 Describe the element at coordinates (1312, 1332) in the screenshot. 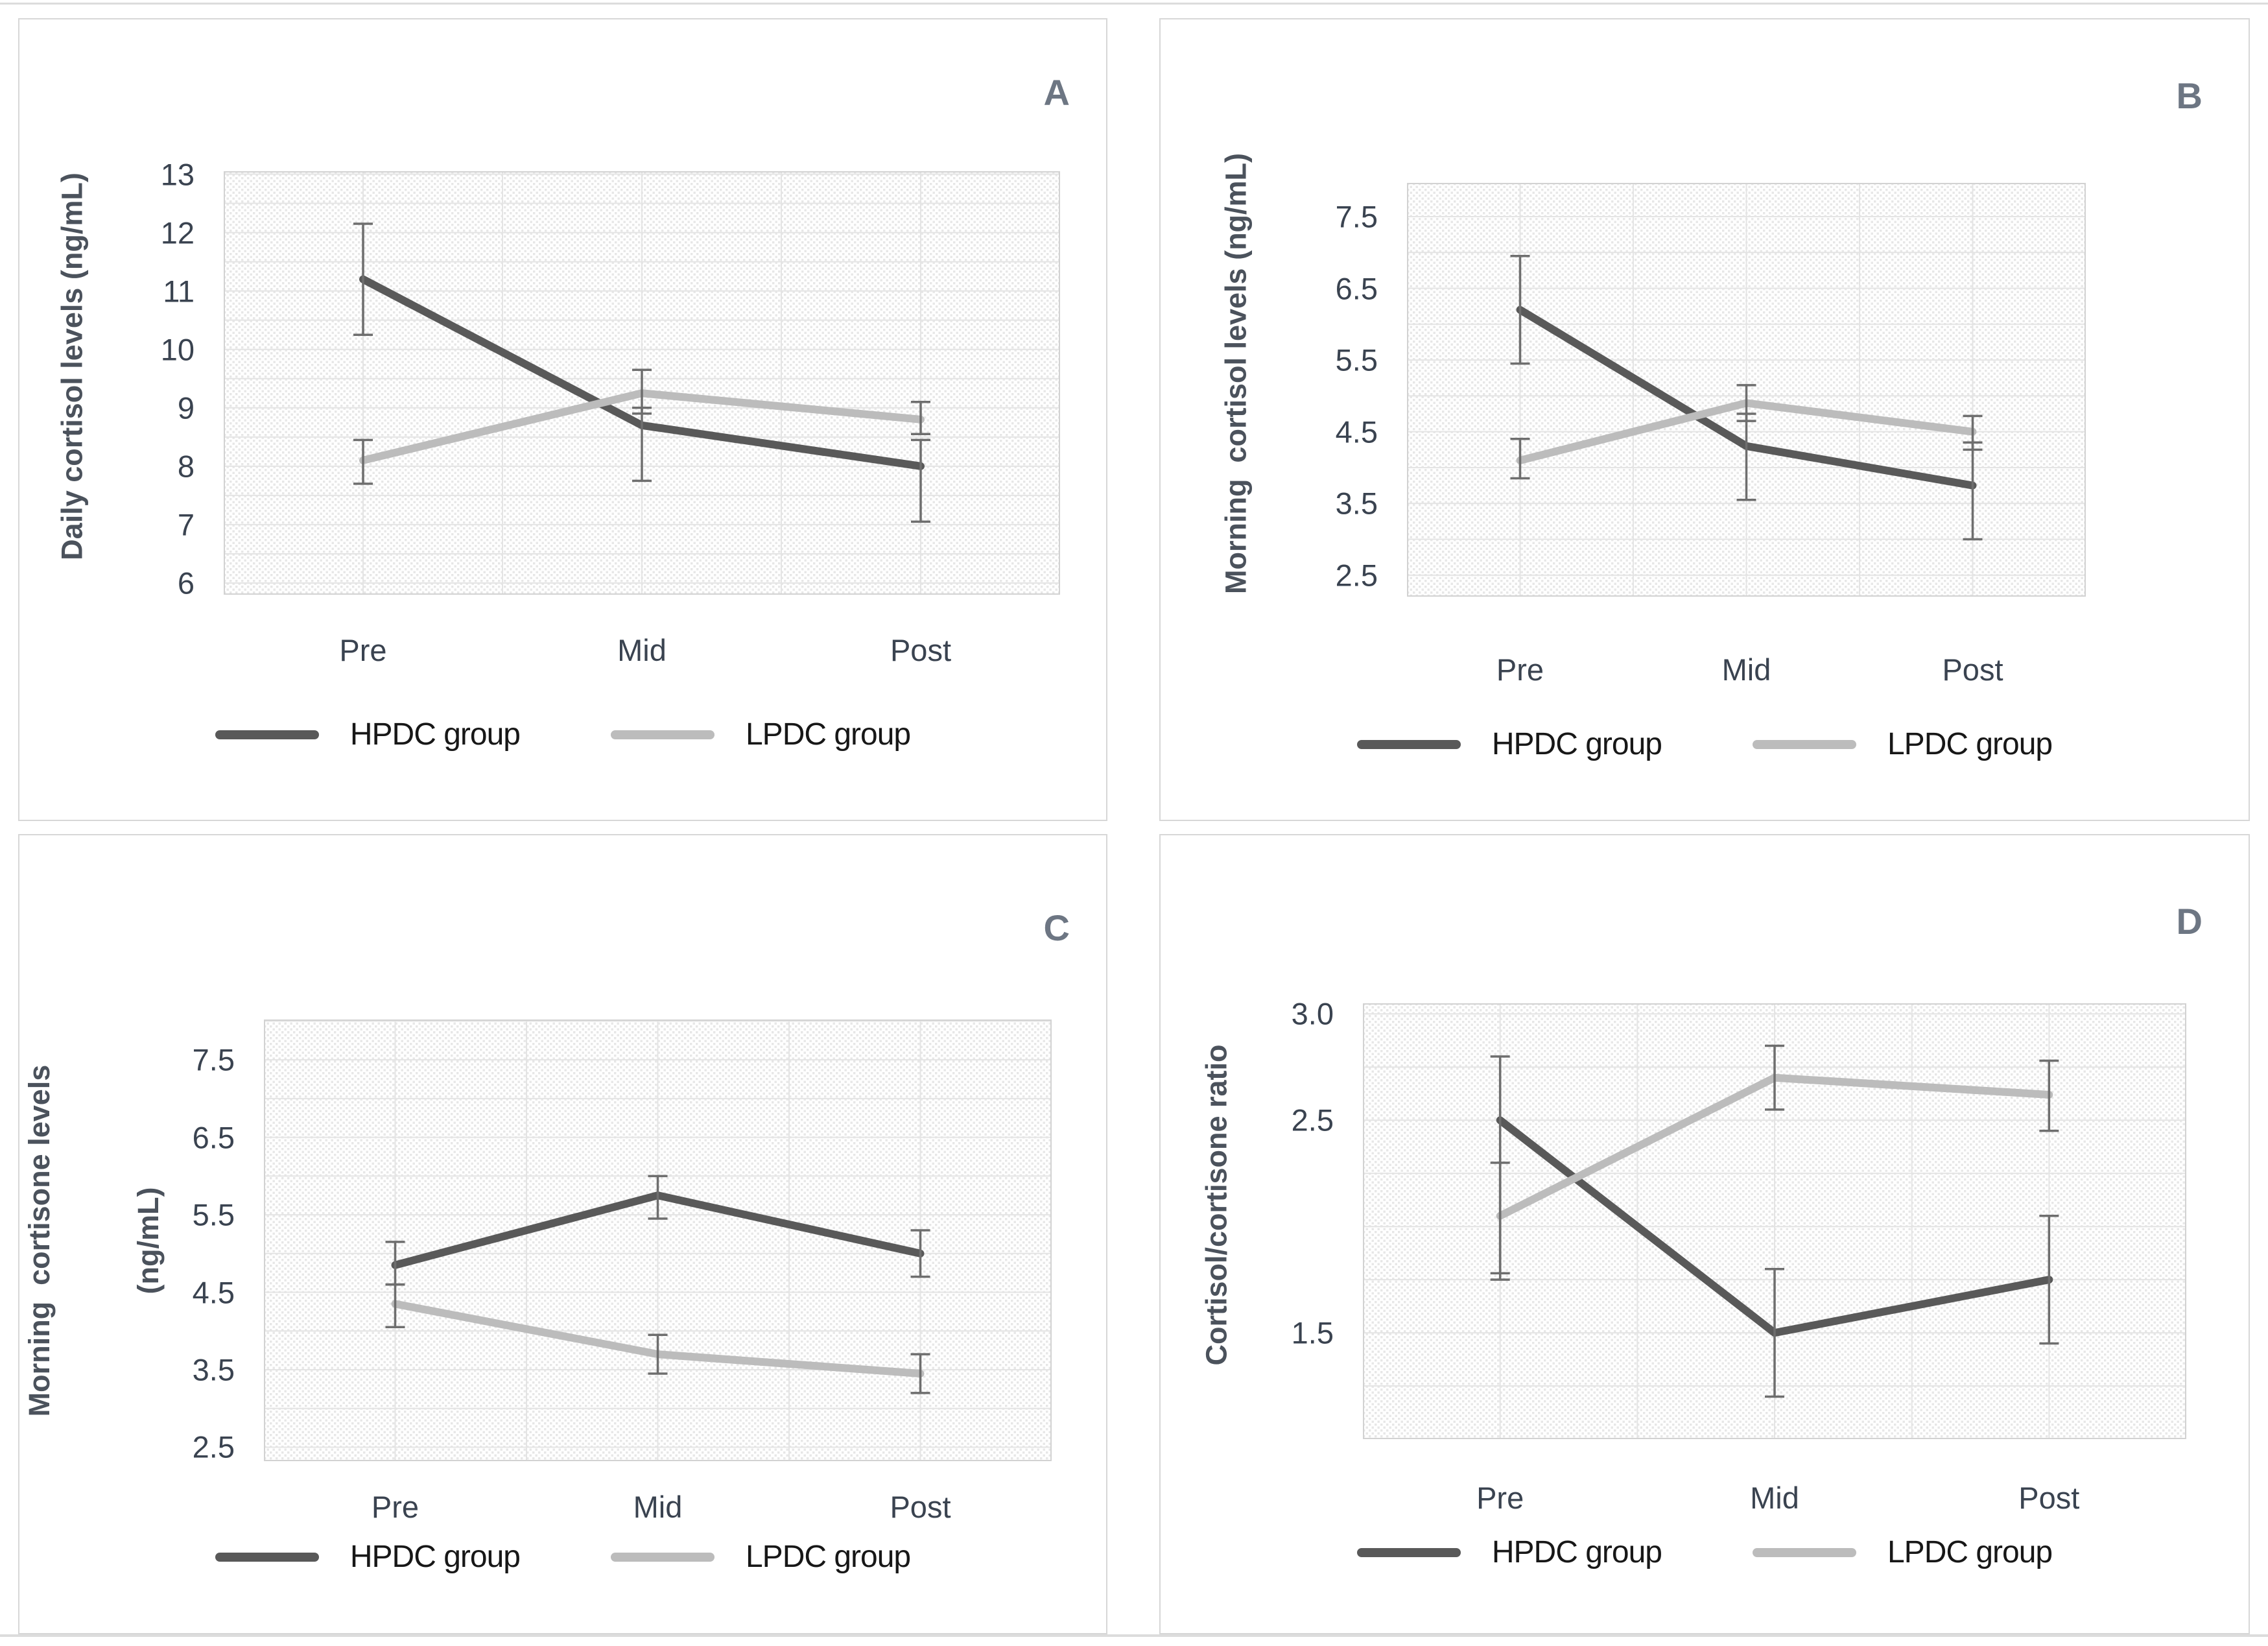

I see `y-axis-tick-label: 1.5` at that location.